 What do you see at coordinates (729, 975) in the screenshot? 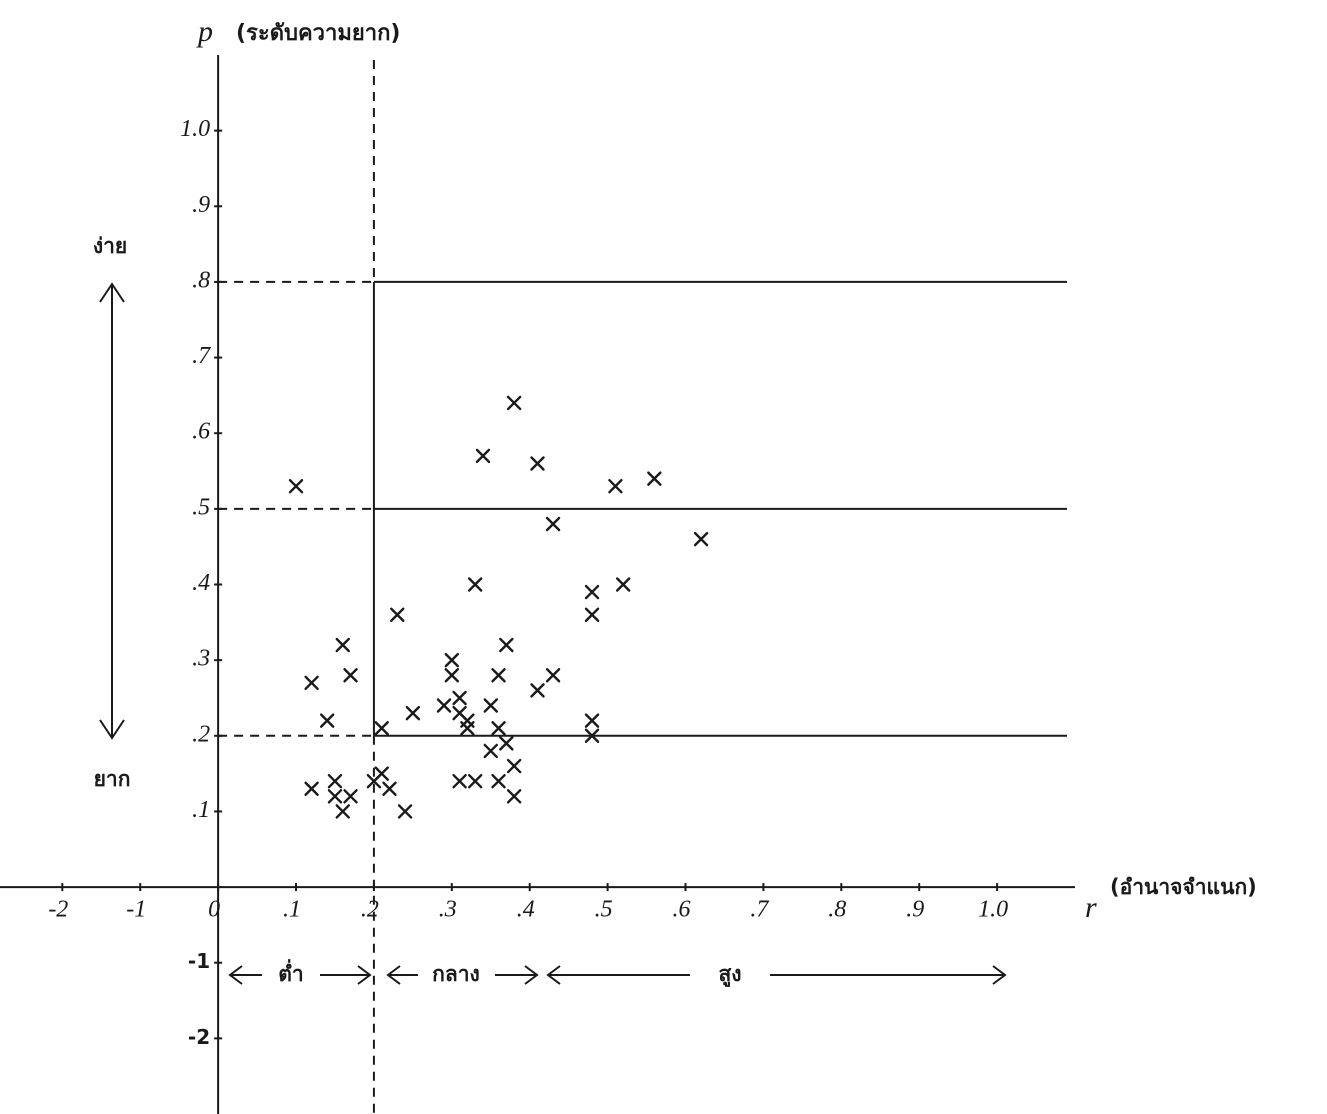
I see `range-label: สูง` at bounding box center [729, 975].